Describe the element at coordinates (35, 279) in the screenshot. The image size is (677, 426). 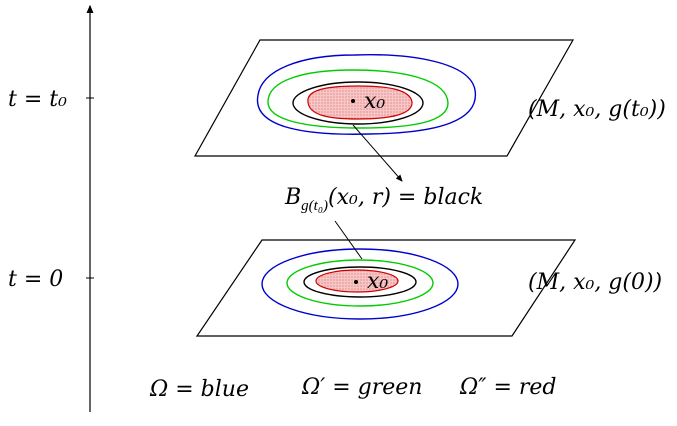
I see `time-label-zero: t = 0` at that location.